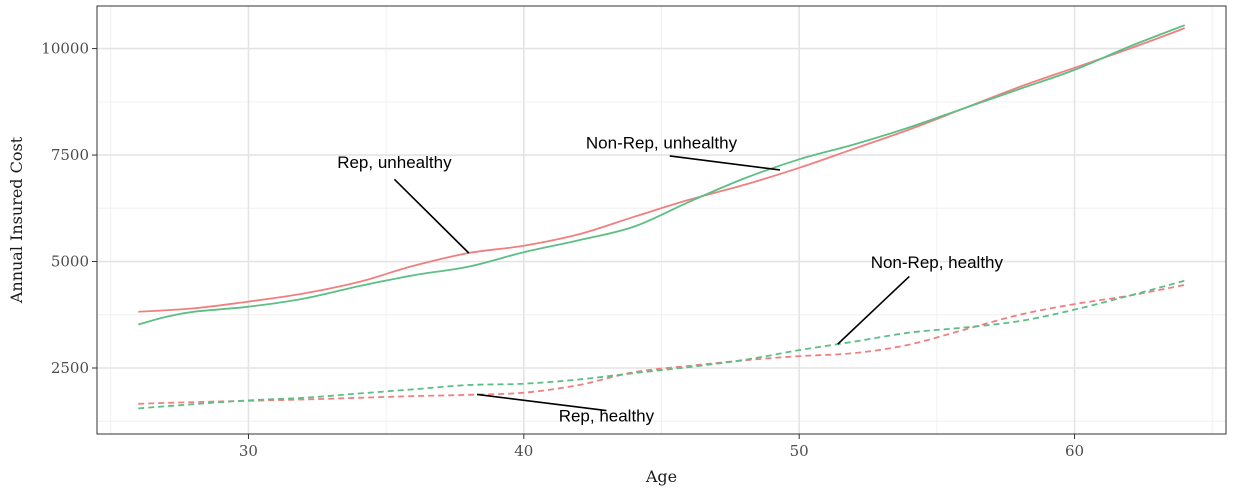 The image size is (1238, 489). Describe the element at coordinates (799, 451) in the screenshot. I see `x-tick-label: 50` at that location.